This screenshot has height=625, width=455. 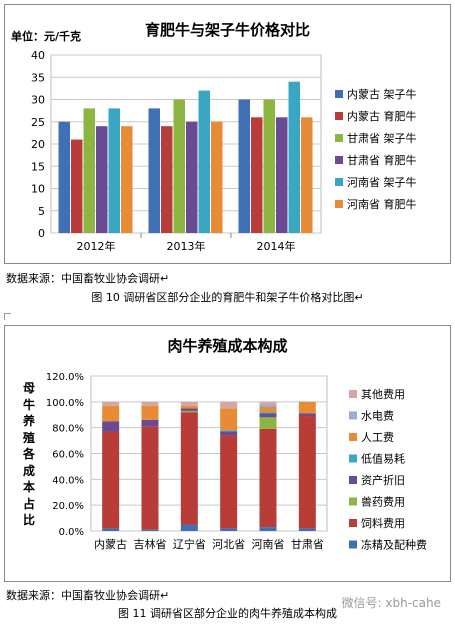 What do you see at coordinates (71, 532) in the screenshot?
I see `y-tick-label: 0.0%` at bounding box center [71, 532].